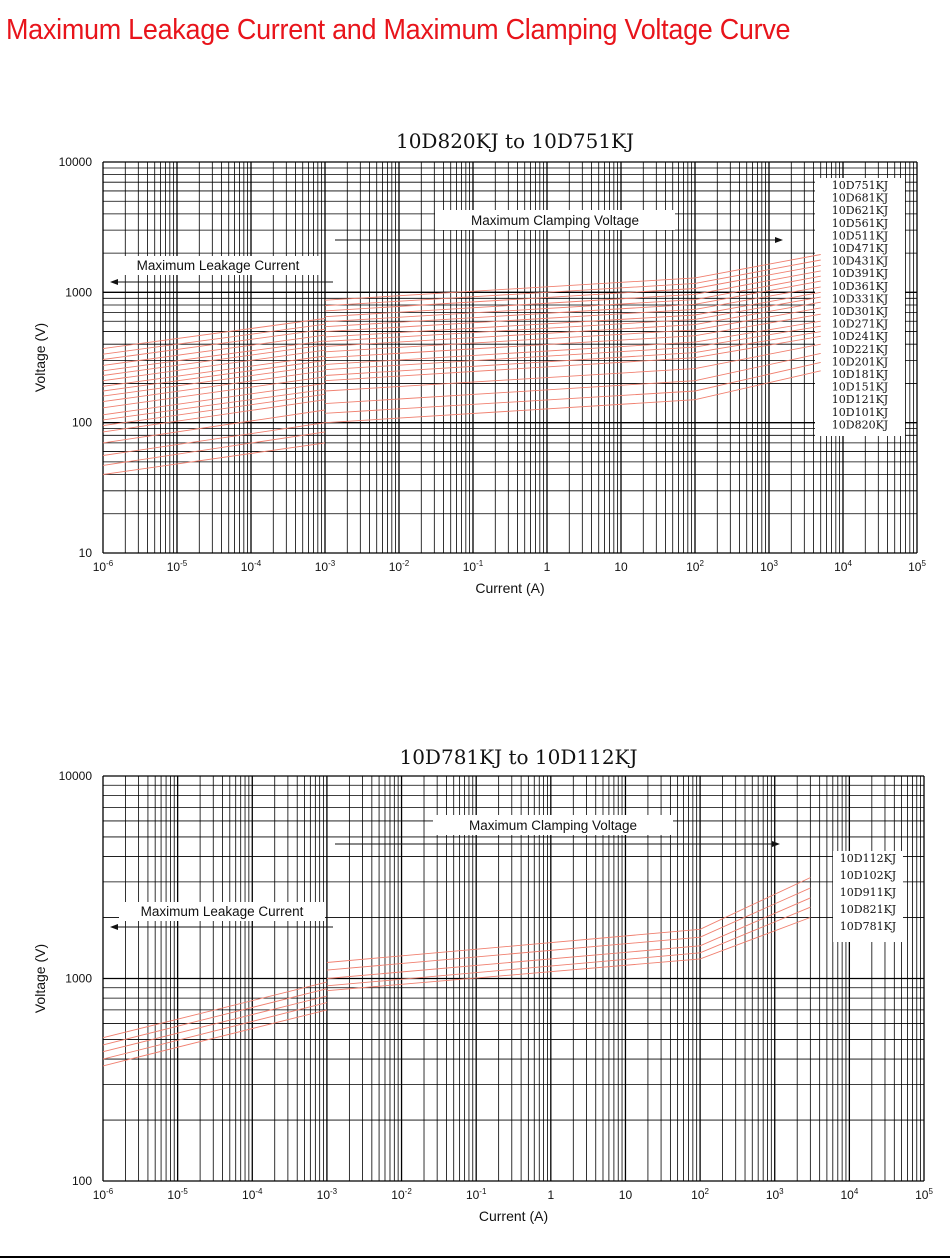 Image resolution: width=950 pixels, height=1259 pixels. Describe the element at coordinates (868, 909) in the screenshot. I see `series-label: 10D821KJ` at that location.